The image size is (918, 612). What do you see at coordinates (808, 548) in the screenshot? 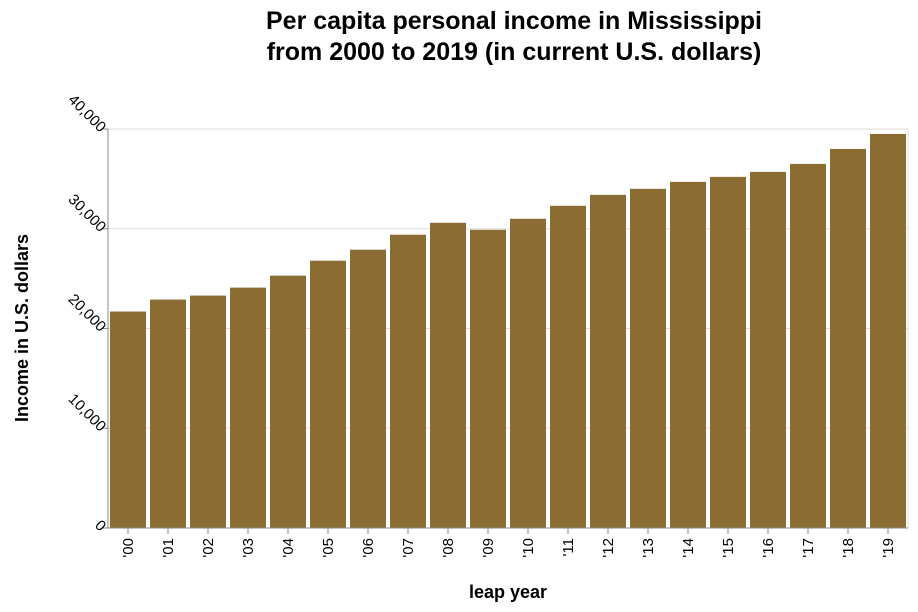
I see `x-tick-label: '17` at bounding box center [808, 548].